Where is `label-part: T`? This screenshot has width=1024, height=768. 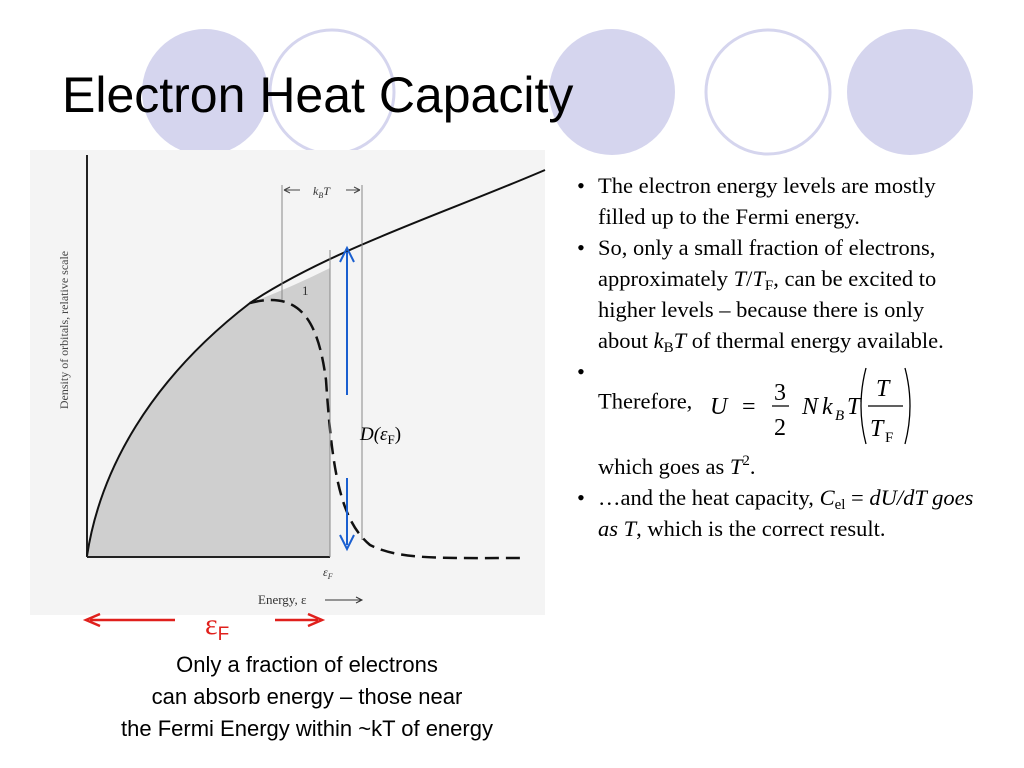 label-part: T is located at coordinates (327, 191).